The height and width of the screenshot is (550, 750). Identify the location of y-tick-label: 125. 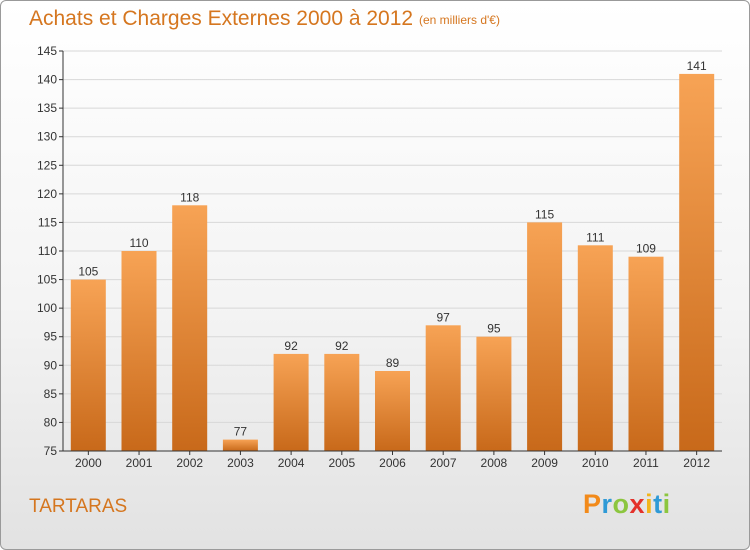
(47, 165).